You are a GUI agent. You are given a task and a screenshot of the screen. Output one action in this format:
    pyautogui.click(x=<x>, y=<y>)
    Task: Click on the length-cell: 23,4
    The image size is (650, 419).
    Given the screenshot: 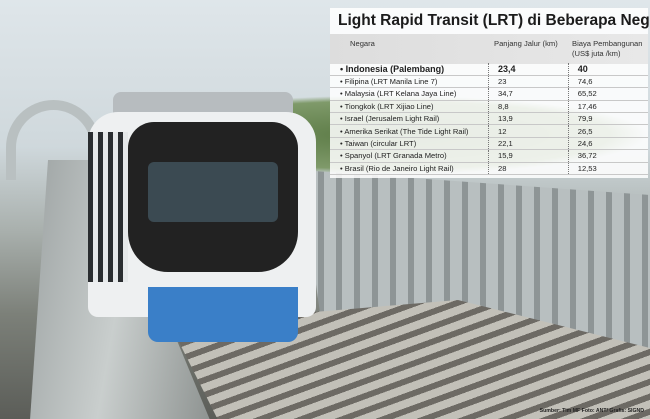 What is the action you would take?
    pyautogui.click(x=528, y=69)
    